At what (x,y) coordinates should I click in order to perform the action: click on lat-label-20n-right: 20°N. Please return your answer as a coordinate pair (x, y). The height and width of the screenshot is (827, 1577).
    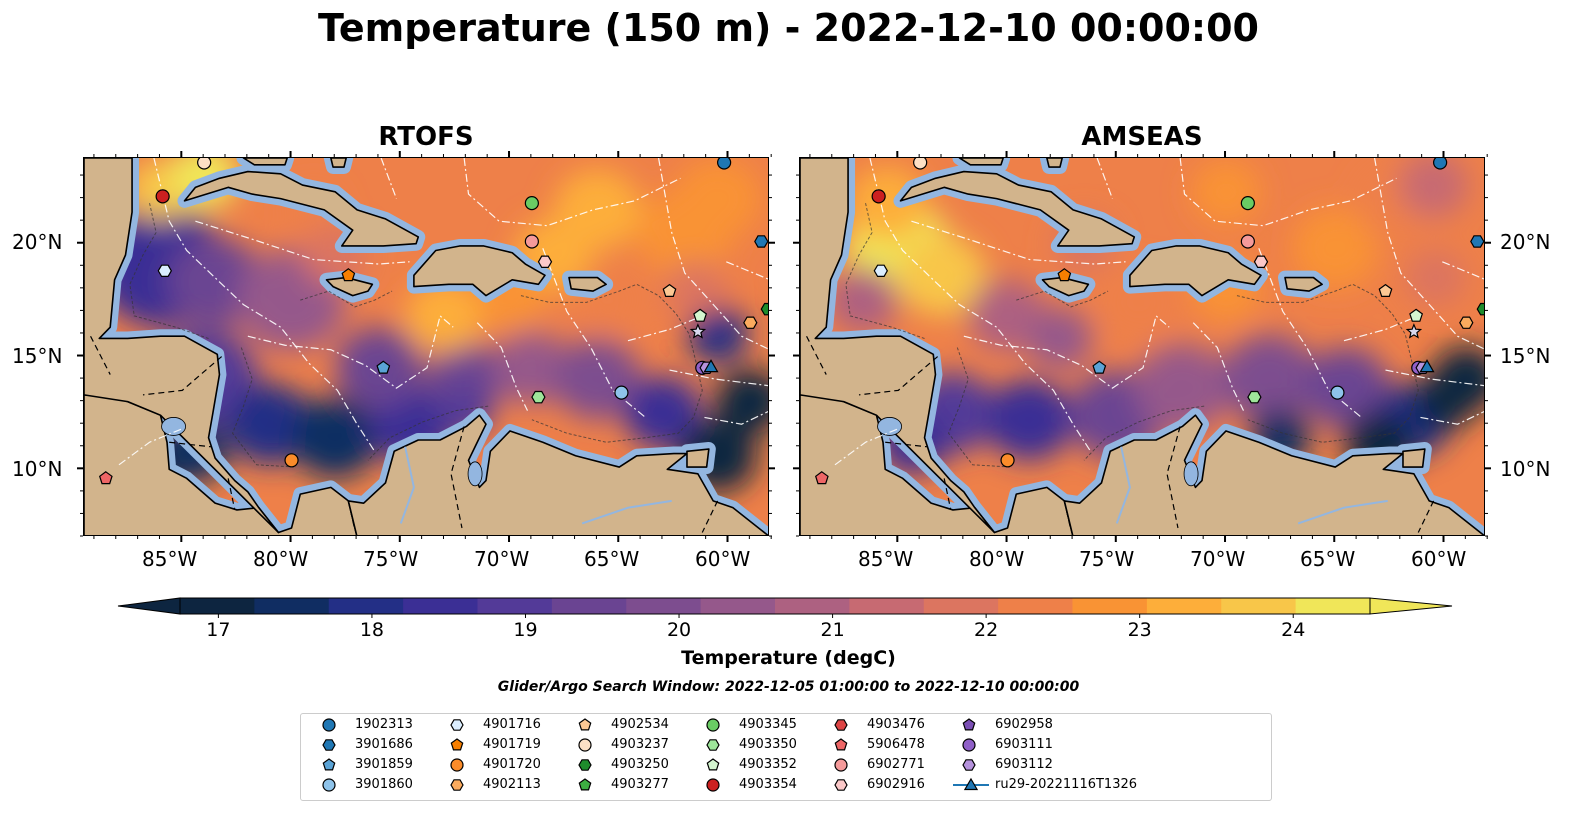
    Looking at the image, I should click on (1525, 242).